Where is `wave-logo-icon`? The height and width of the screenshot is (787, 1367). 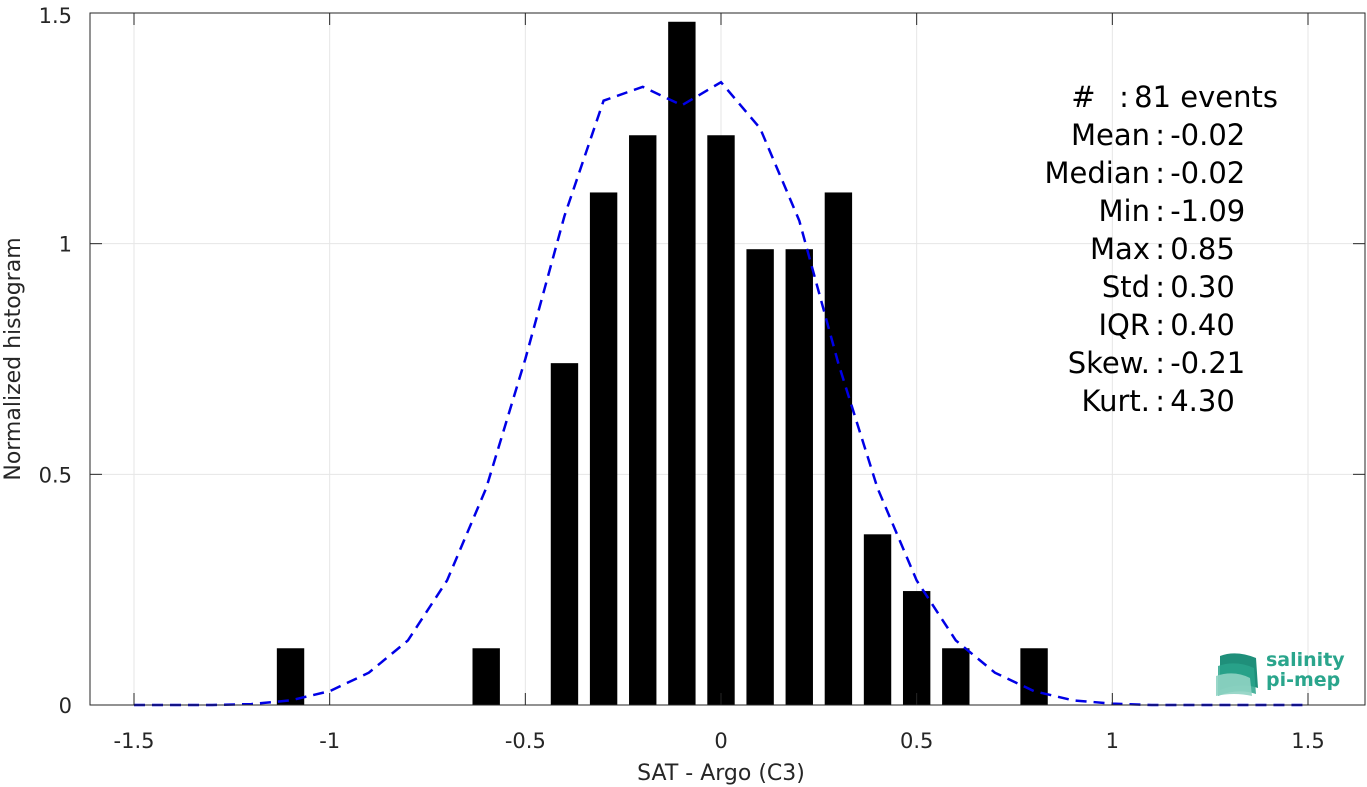
wave-logo-icon is located at coordinates (1237, 674).